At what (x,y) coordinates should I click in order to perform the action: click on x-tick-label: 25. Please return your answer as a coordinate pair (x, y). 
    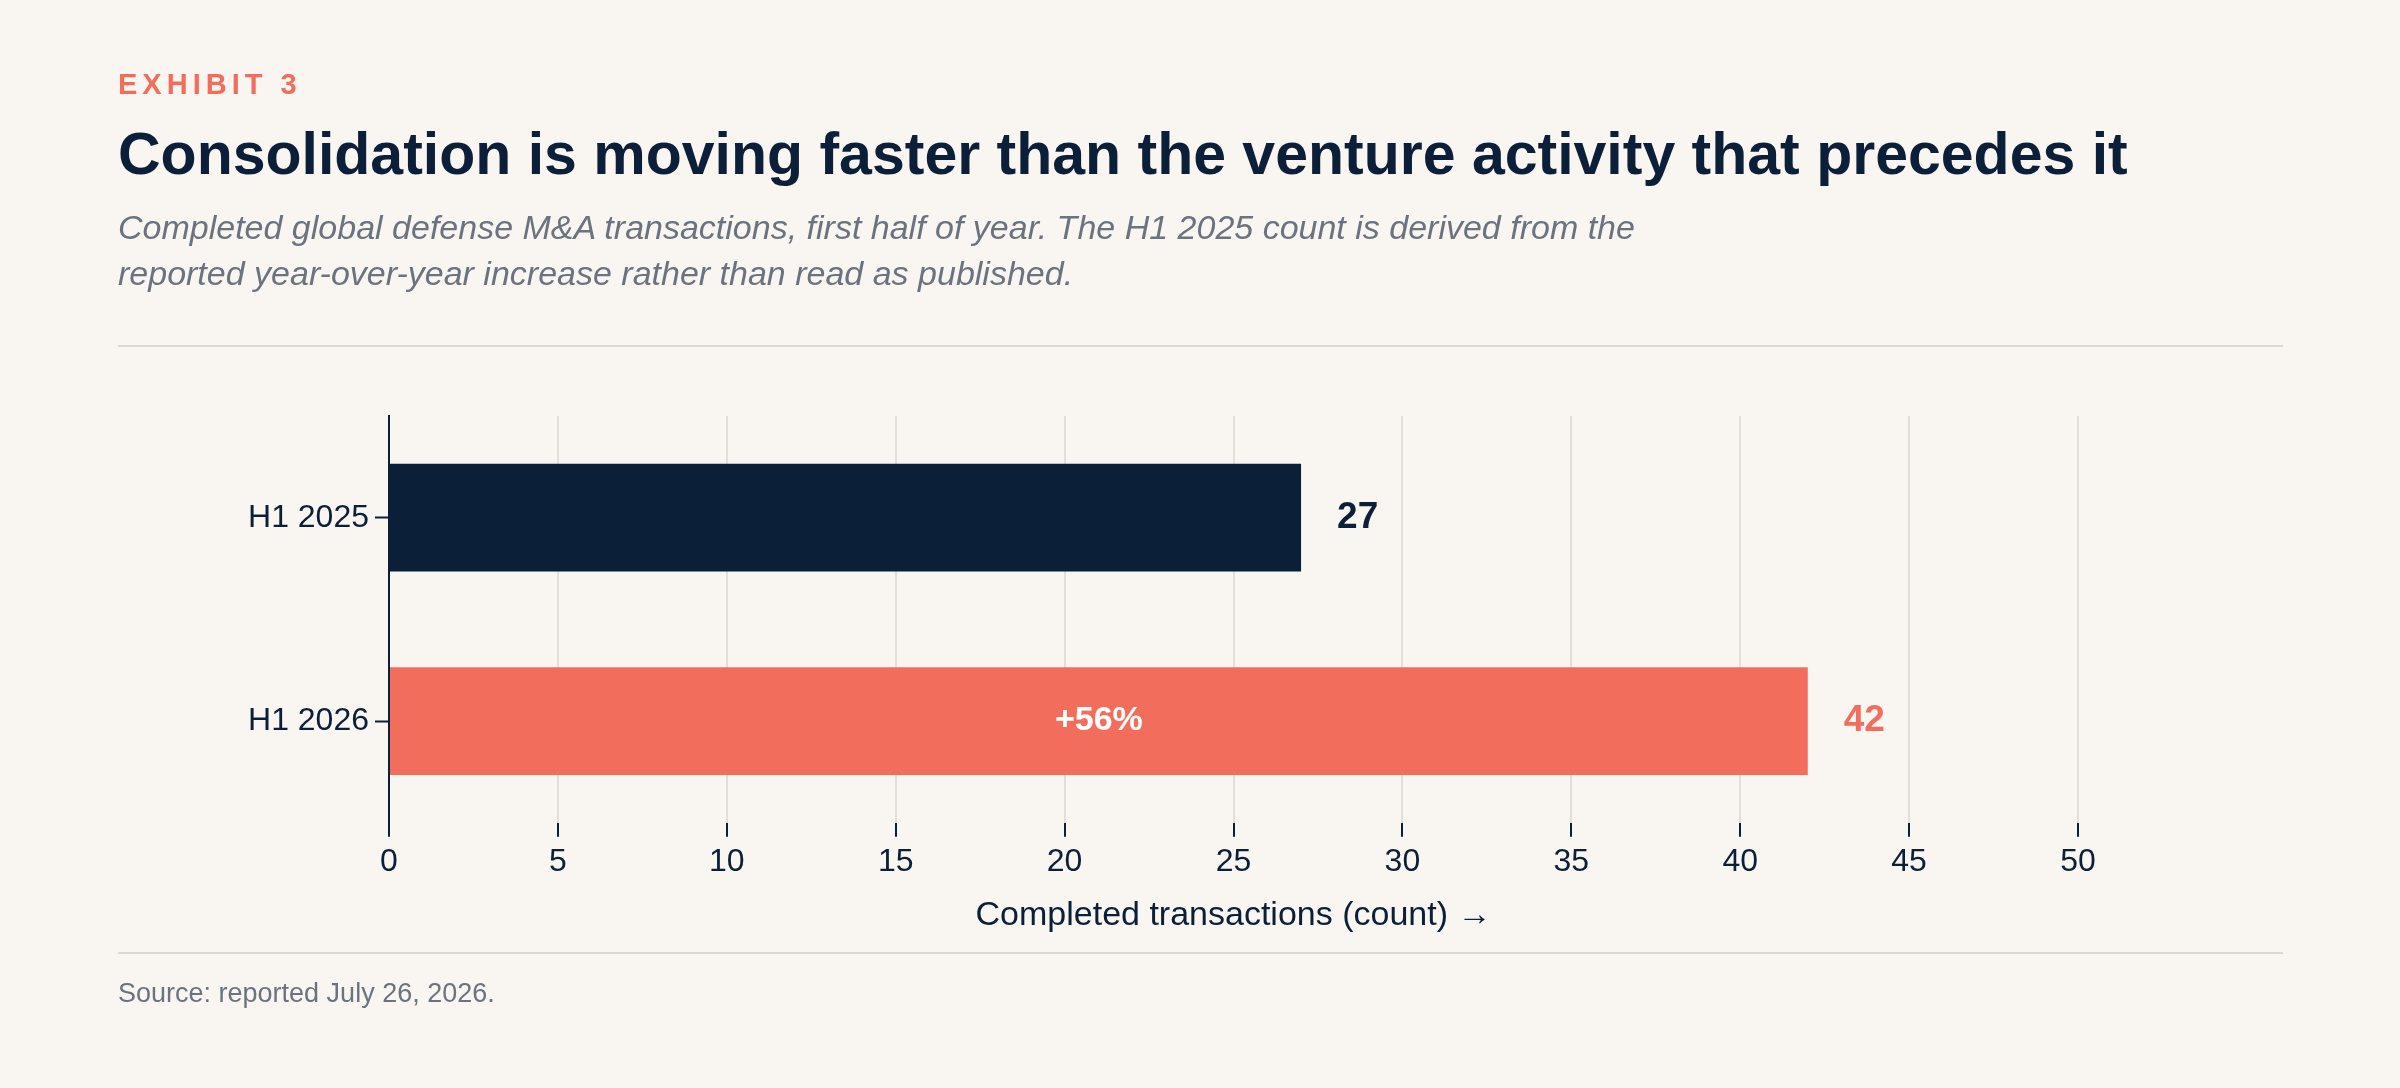
    Looking at the image, I should click on (1233, 859).